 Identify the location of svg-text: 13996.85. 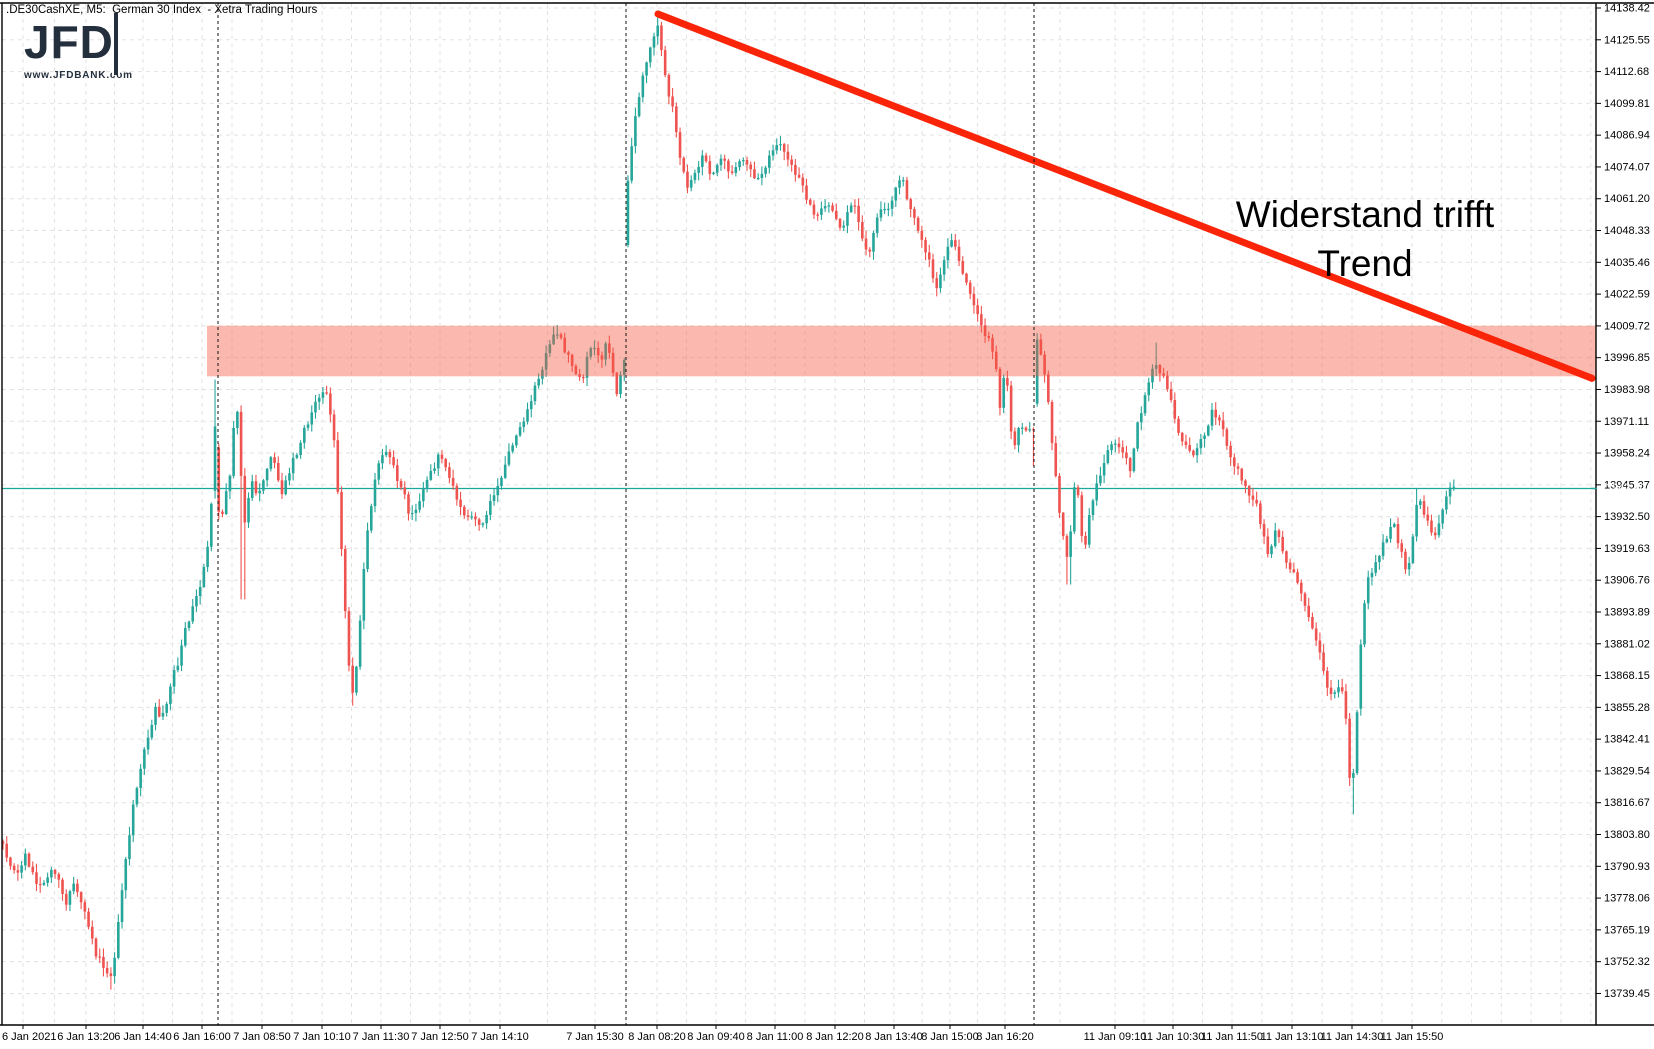
(1627, 358).